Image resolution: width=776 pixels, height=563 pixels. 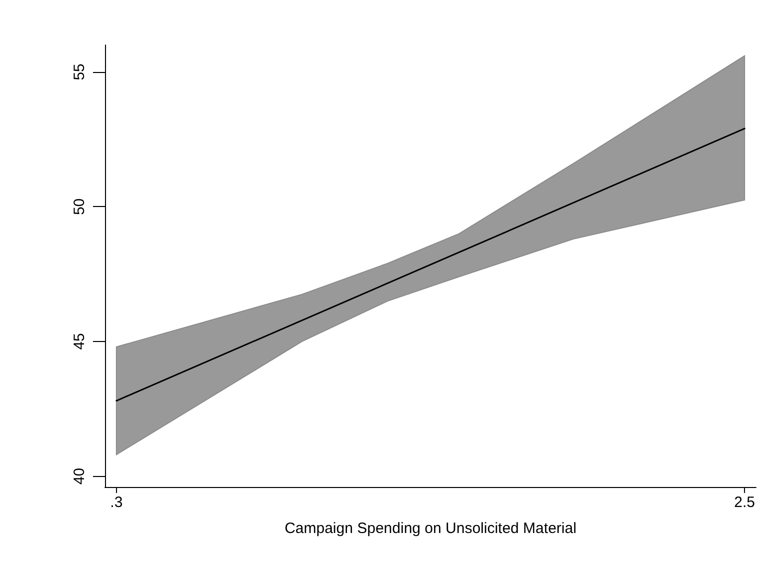 What do you see at coordinates (430, 528) in the screenshot?
I see `x-axis-title: Campaign Spending on Unsolicited Material` at bounding box center [430, 528].